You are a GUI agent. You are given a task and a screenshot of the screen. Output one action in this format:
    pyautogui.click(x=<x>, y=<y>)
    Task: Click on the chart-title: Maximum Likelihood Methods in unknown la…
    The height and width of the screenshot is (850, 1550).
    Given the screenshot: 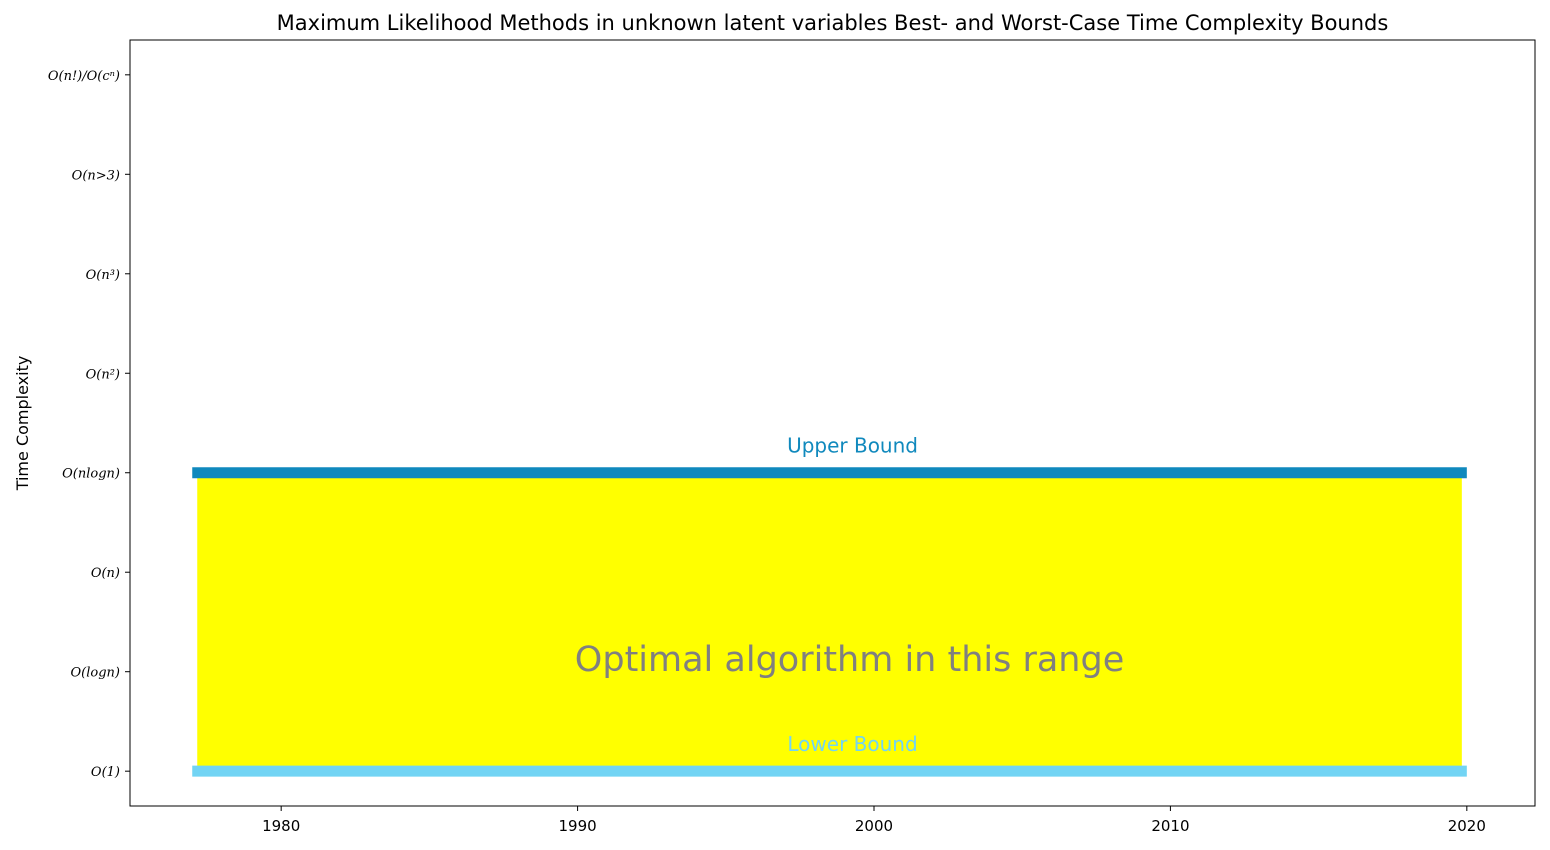 What is the action you would take?
    pyautogui.click(x=833, y=23)
    